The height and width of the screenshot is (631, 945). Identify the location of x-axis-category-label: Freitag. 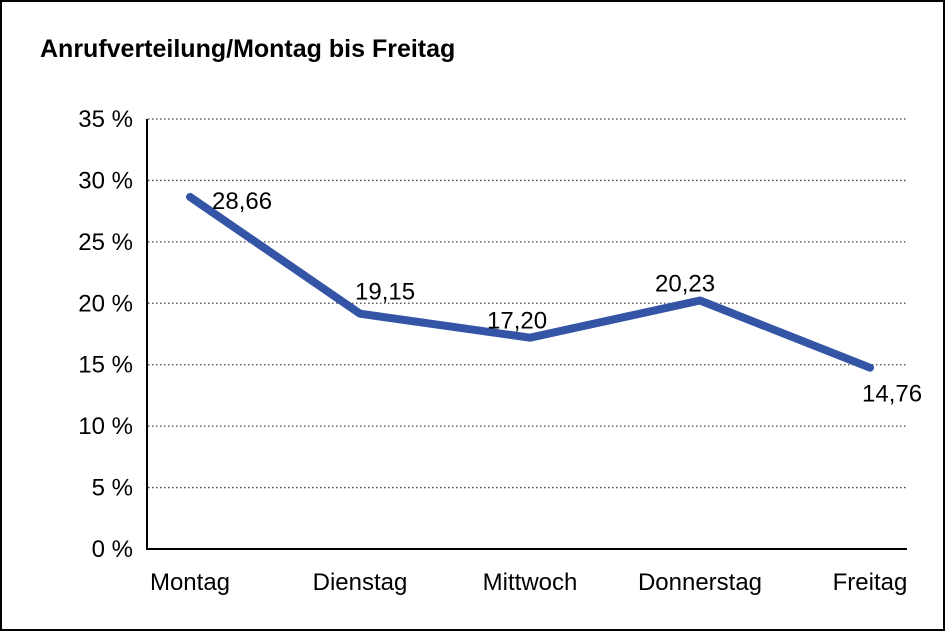
(870, 582).